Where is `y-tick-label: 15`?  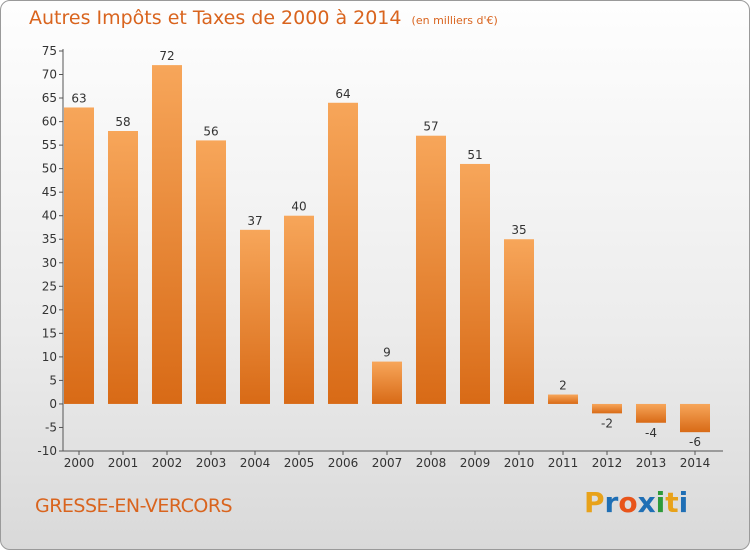 y-tick-label: 15 is located at coordinates (49, 333).